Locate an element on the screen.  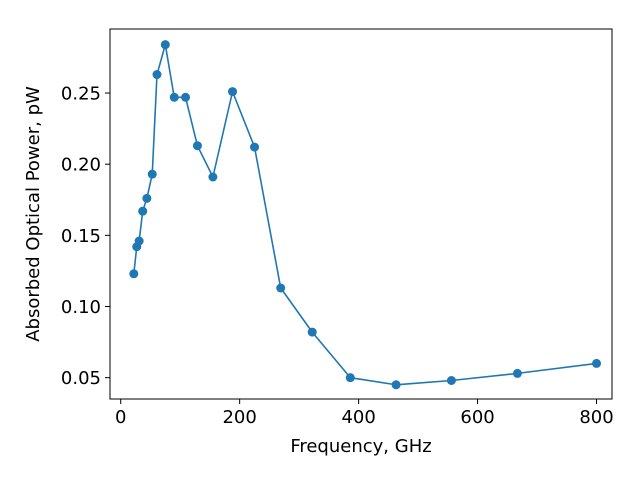
x-axis-label: Frequency, GHz is located at coordinates (360, 446).